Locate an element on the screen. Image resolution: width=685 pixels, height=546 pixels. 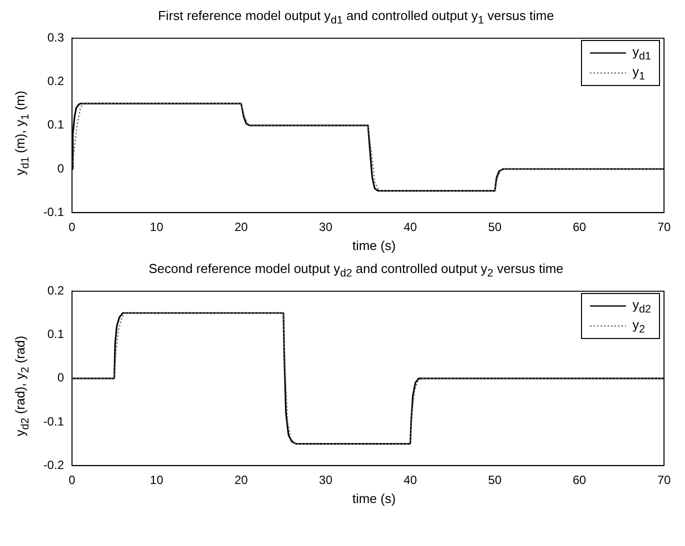
chart-title: First reference model output y$_{d1}$ and controlled output y$_{1}$ versus time is located at coordinates (355, 18).